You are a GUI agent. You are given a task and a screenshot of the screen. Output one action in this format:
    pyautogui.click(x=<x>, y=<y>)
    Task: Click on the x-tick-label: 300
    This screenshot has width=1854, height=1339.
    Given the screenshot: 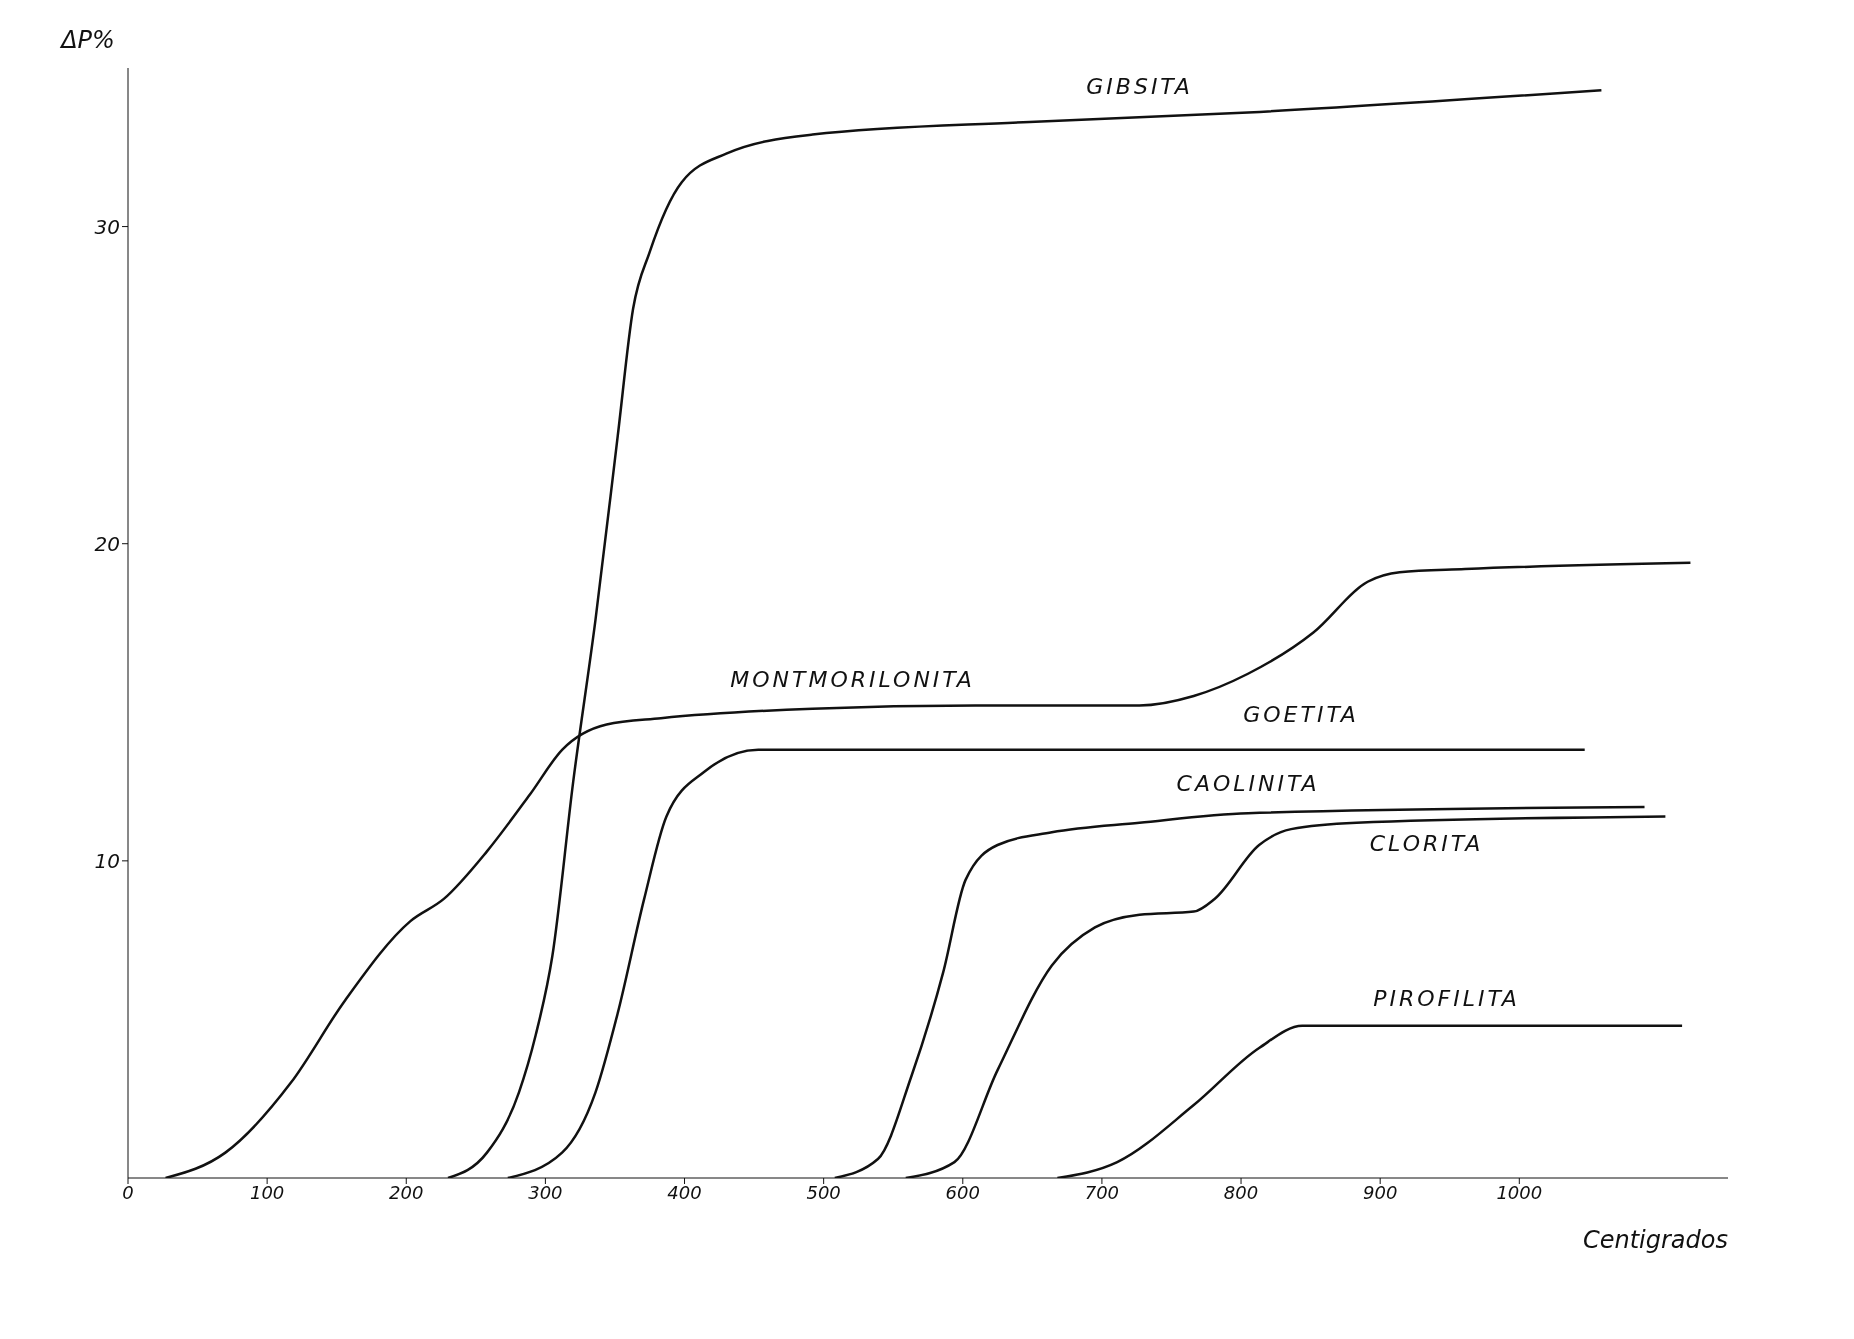 What is the action you would take?
    pyautogui.click(x=545, y=1192)
    